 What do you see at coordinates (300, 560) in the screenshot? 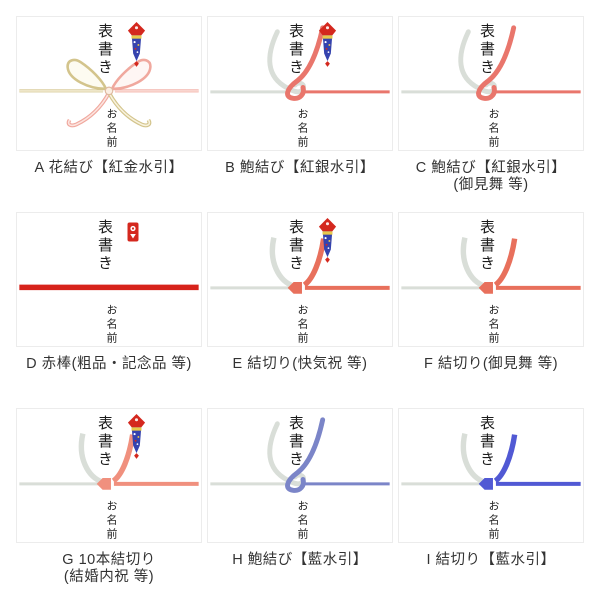
I see `card-caption: H 鮑結び【藍水引】` at bounding box center [300, 560].